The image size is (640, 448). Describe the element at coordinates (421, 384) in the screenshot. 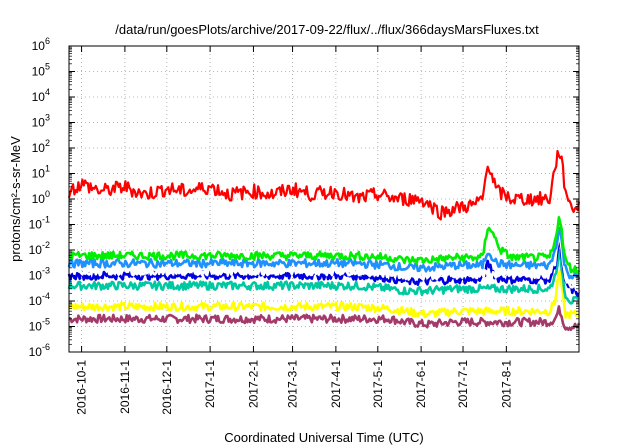

I see `x-tick-label: 2017-6-1` at that location.